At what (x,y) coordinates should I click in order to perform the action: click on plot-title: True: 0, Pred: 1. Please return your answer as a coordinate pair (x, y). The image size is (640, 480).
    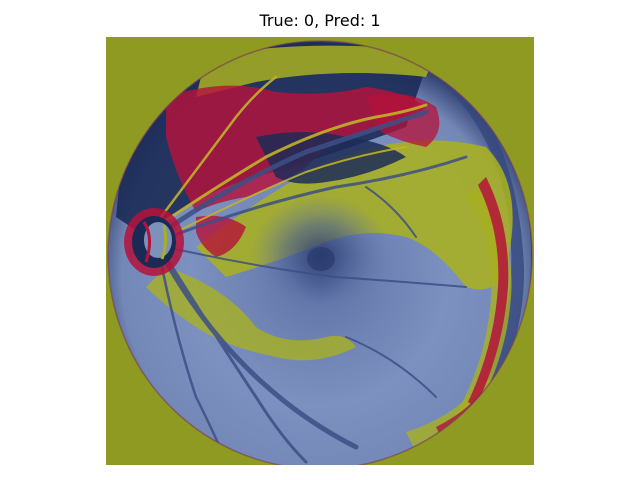
    Looking at the image, I should click on (320, 20).